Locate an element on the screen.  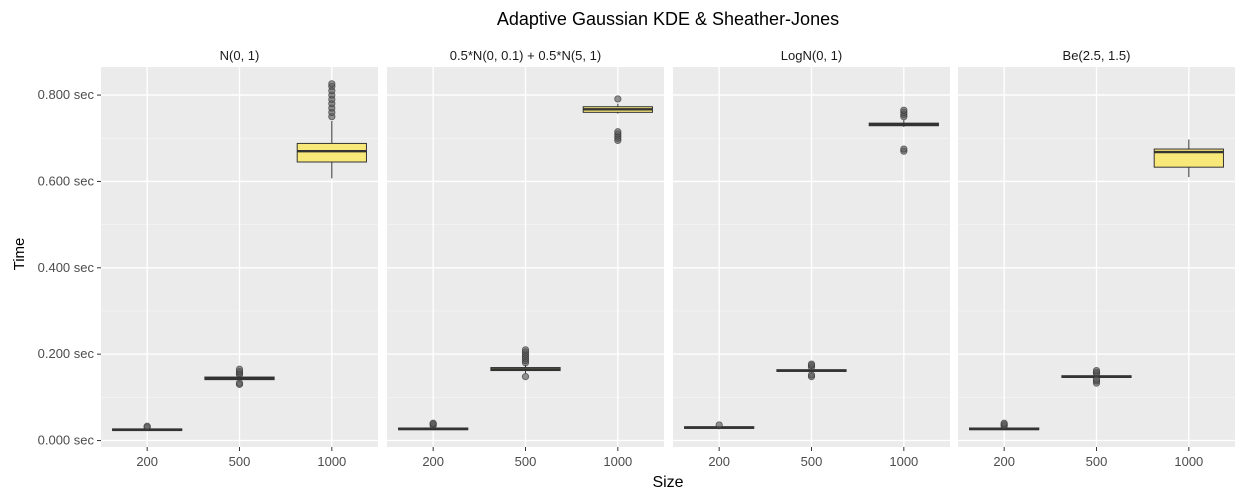
y-axis-title: Time is located at coordinates (19, 254).